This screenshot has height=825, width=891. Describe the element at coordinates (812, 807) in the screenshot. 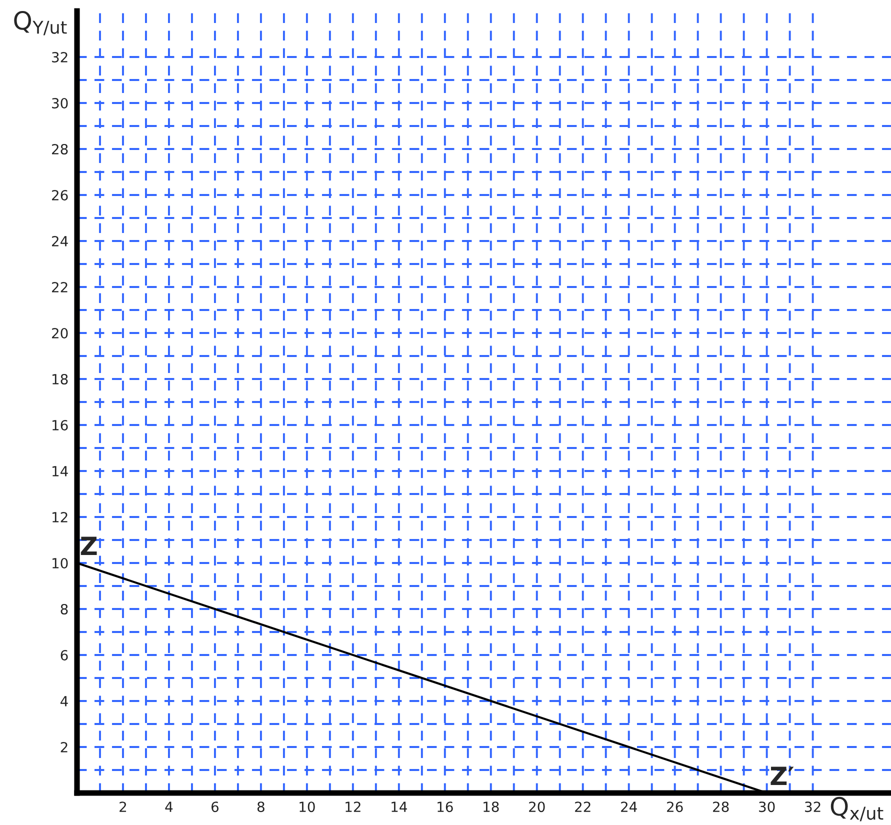

I see `x-tick-label: 32` at that location.